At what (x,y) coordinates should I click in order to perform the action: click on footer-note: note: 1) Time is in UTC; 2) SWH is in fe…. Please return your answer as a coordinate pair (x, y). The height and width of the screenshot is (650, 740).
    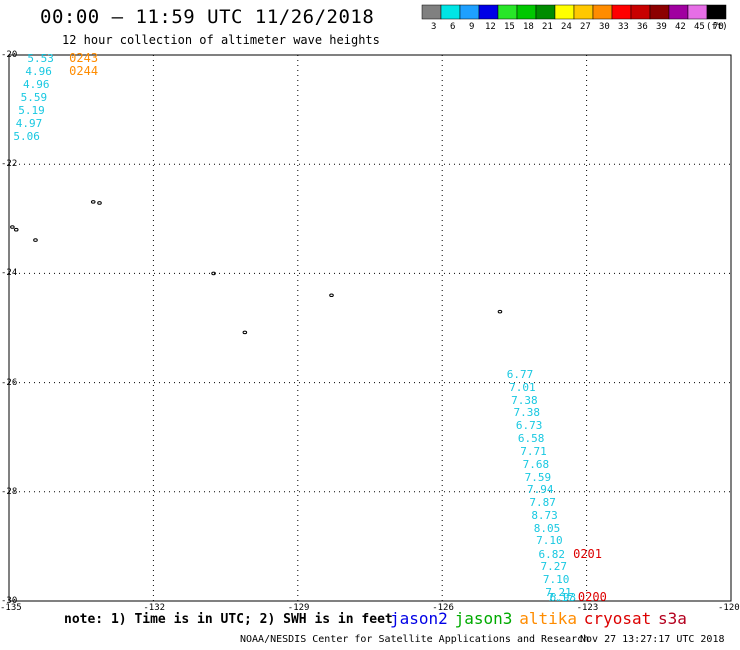
    Looking at the image, I should click on (228, 619).